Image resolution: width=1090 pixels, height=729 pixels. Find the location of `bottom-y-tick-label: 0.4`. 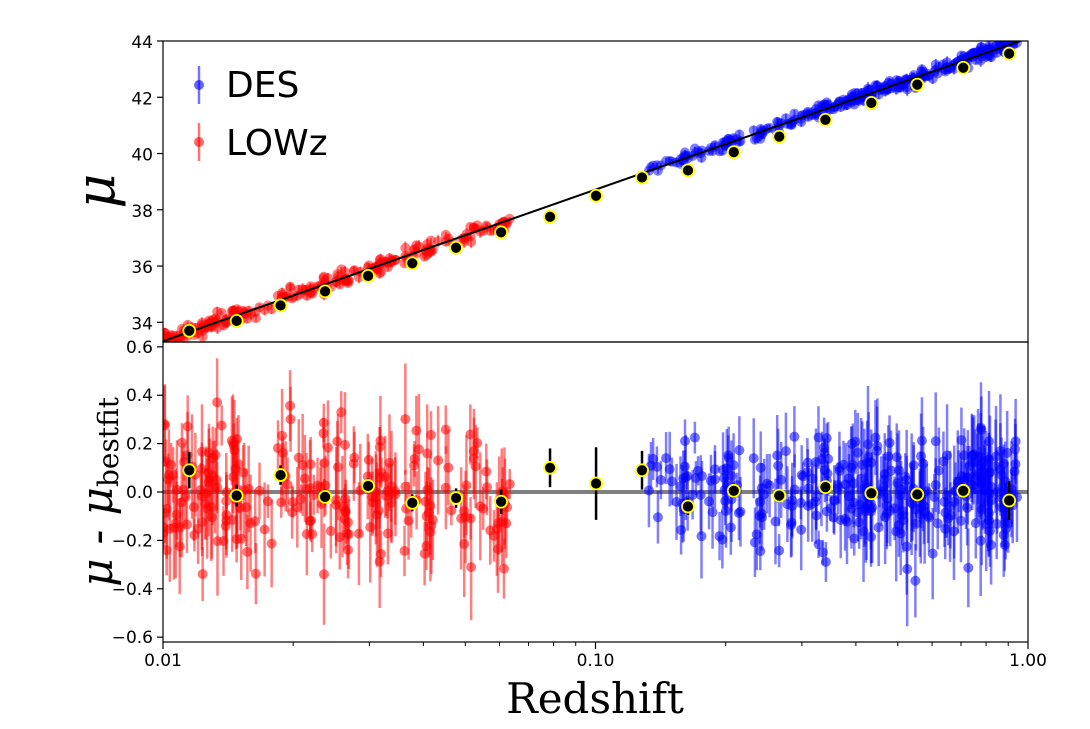

bottom-y-tick-label: 0.4 is located at coordinates (139, 396).